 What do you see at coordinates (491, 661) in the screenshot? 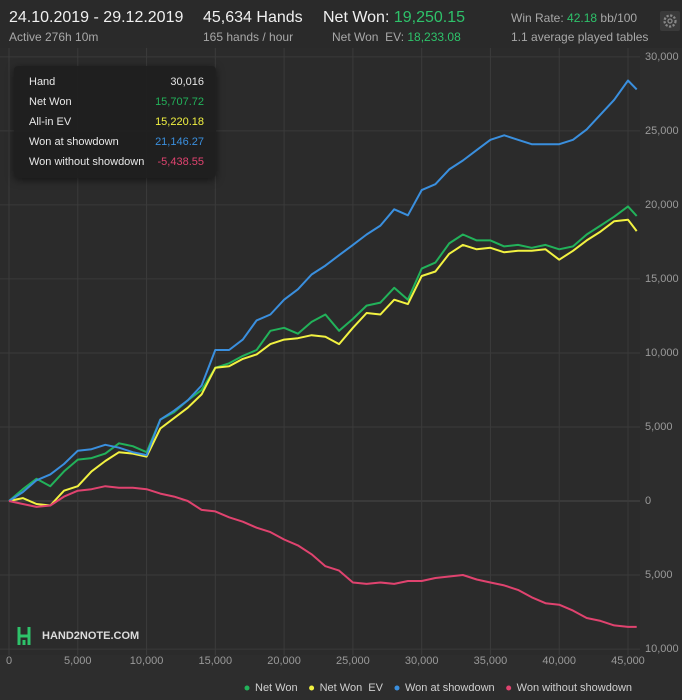
I see `x-tick-label: 35,000` at bounding box center [491, 661].